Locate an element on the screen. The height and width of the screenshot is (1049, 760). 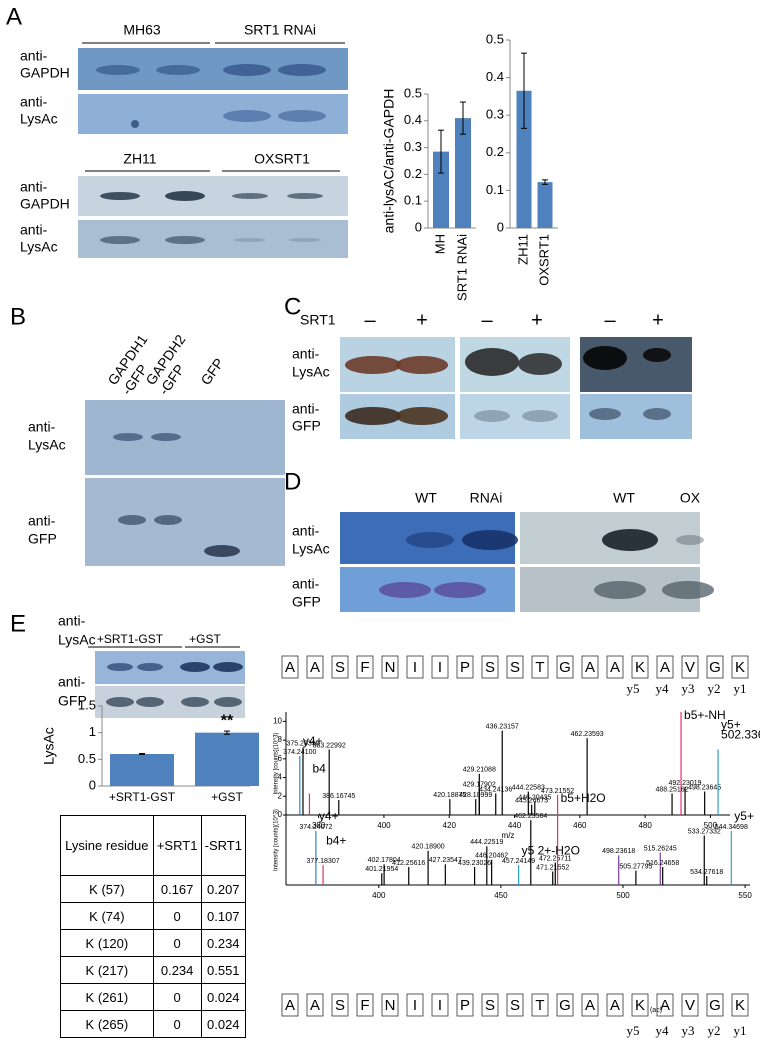
peak-label: 492.23019 is located at coordinates (684, 783).